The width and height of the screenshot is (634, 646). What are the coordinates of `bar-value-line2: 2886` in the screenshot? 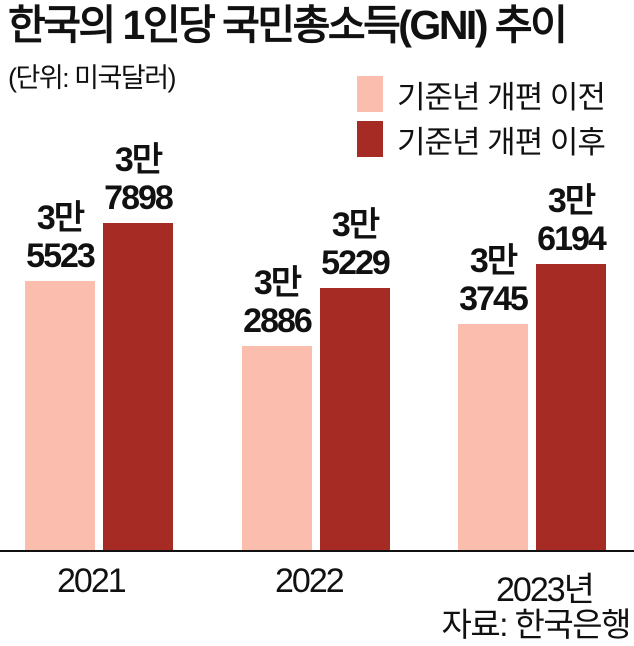 It's located at (278, 321).